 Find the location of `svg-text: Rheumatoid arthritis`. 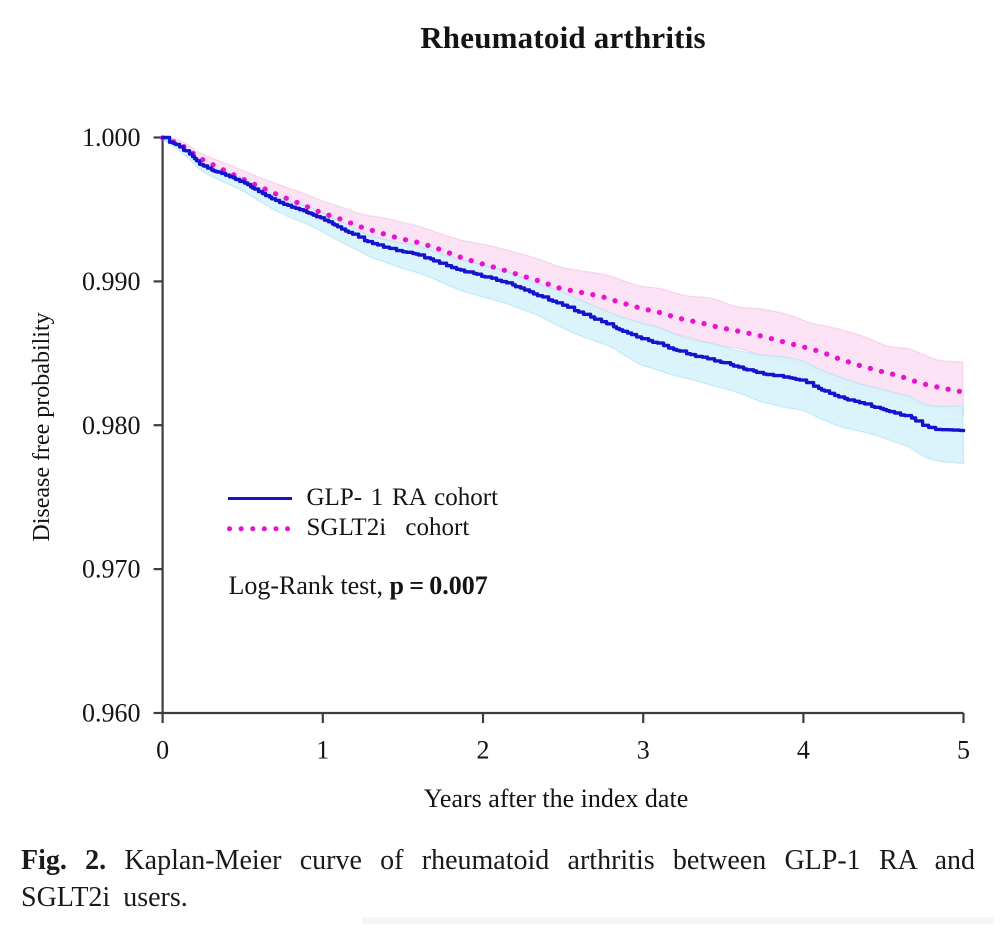

svg-text: Rheumatoid arthritis is located at coordinates (563, 37).